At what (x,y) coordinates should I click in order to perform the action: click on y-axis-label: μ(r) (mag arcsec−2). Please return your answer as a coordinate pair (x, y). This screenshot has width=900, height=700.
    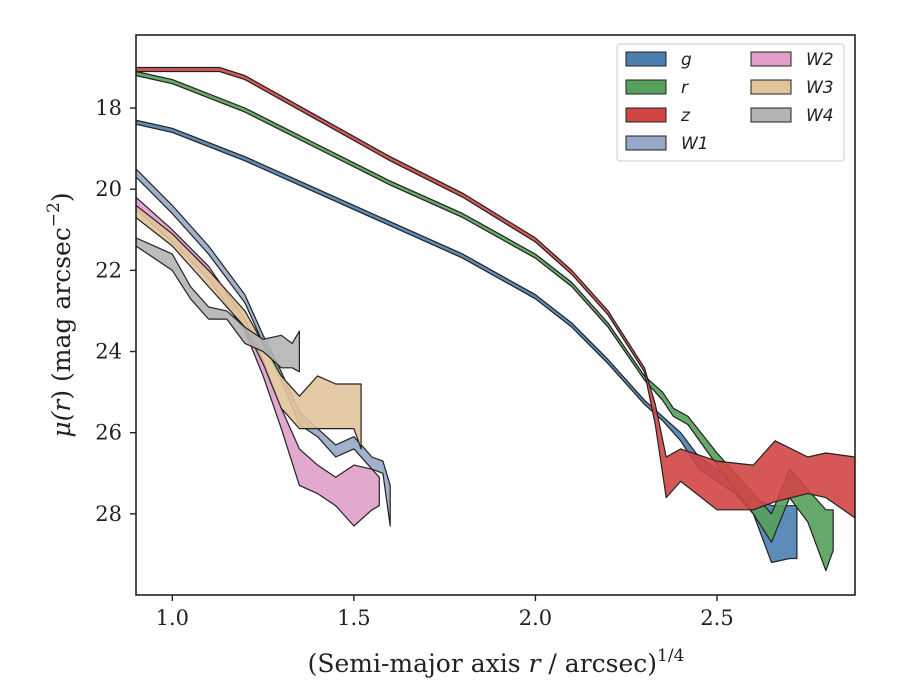
    Looking at the image, I should click on (60, 314).